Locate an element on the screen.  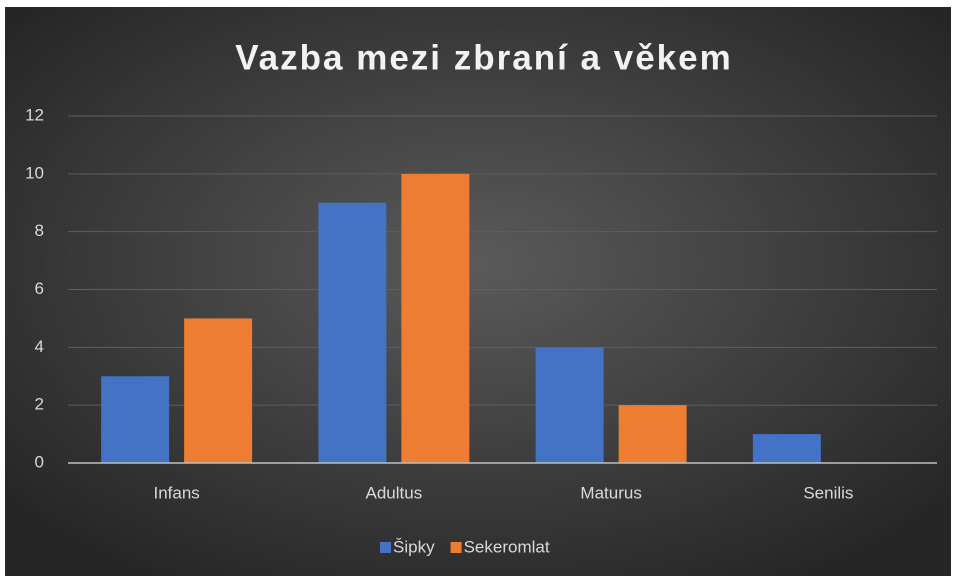
x-tick-label: Maturus is located at coordinates (610, 492).